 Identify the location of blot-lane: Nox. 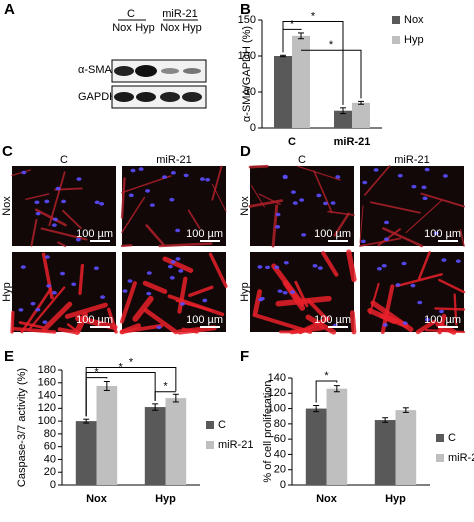
(122, 28).